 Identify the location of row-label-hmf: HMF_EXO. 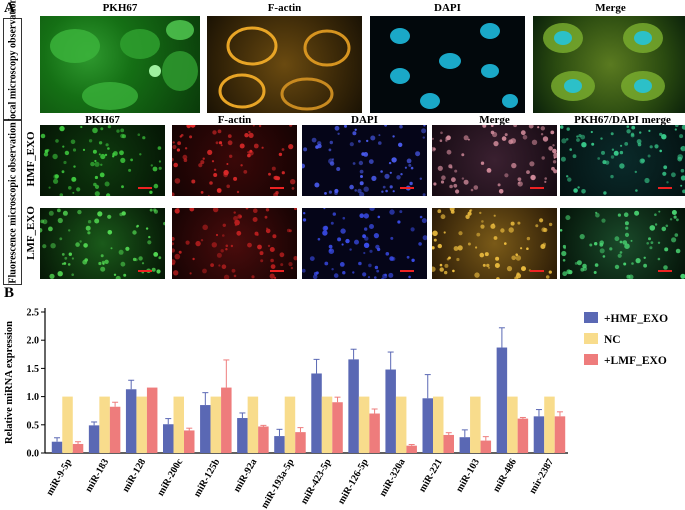
(31, 159).